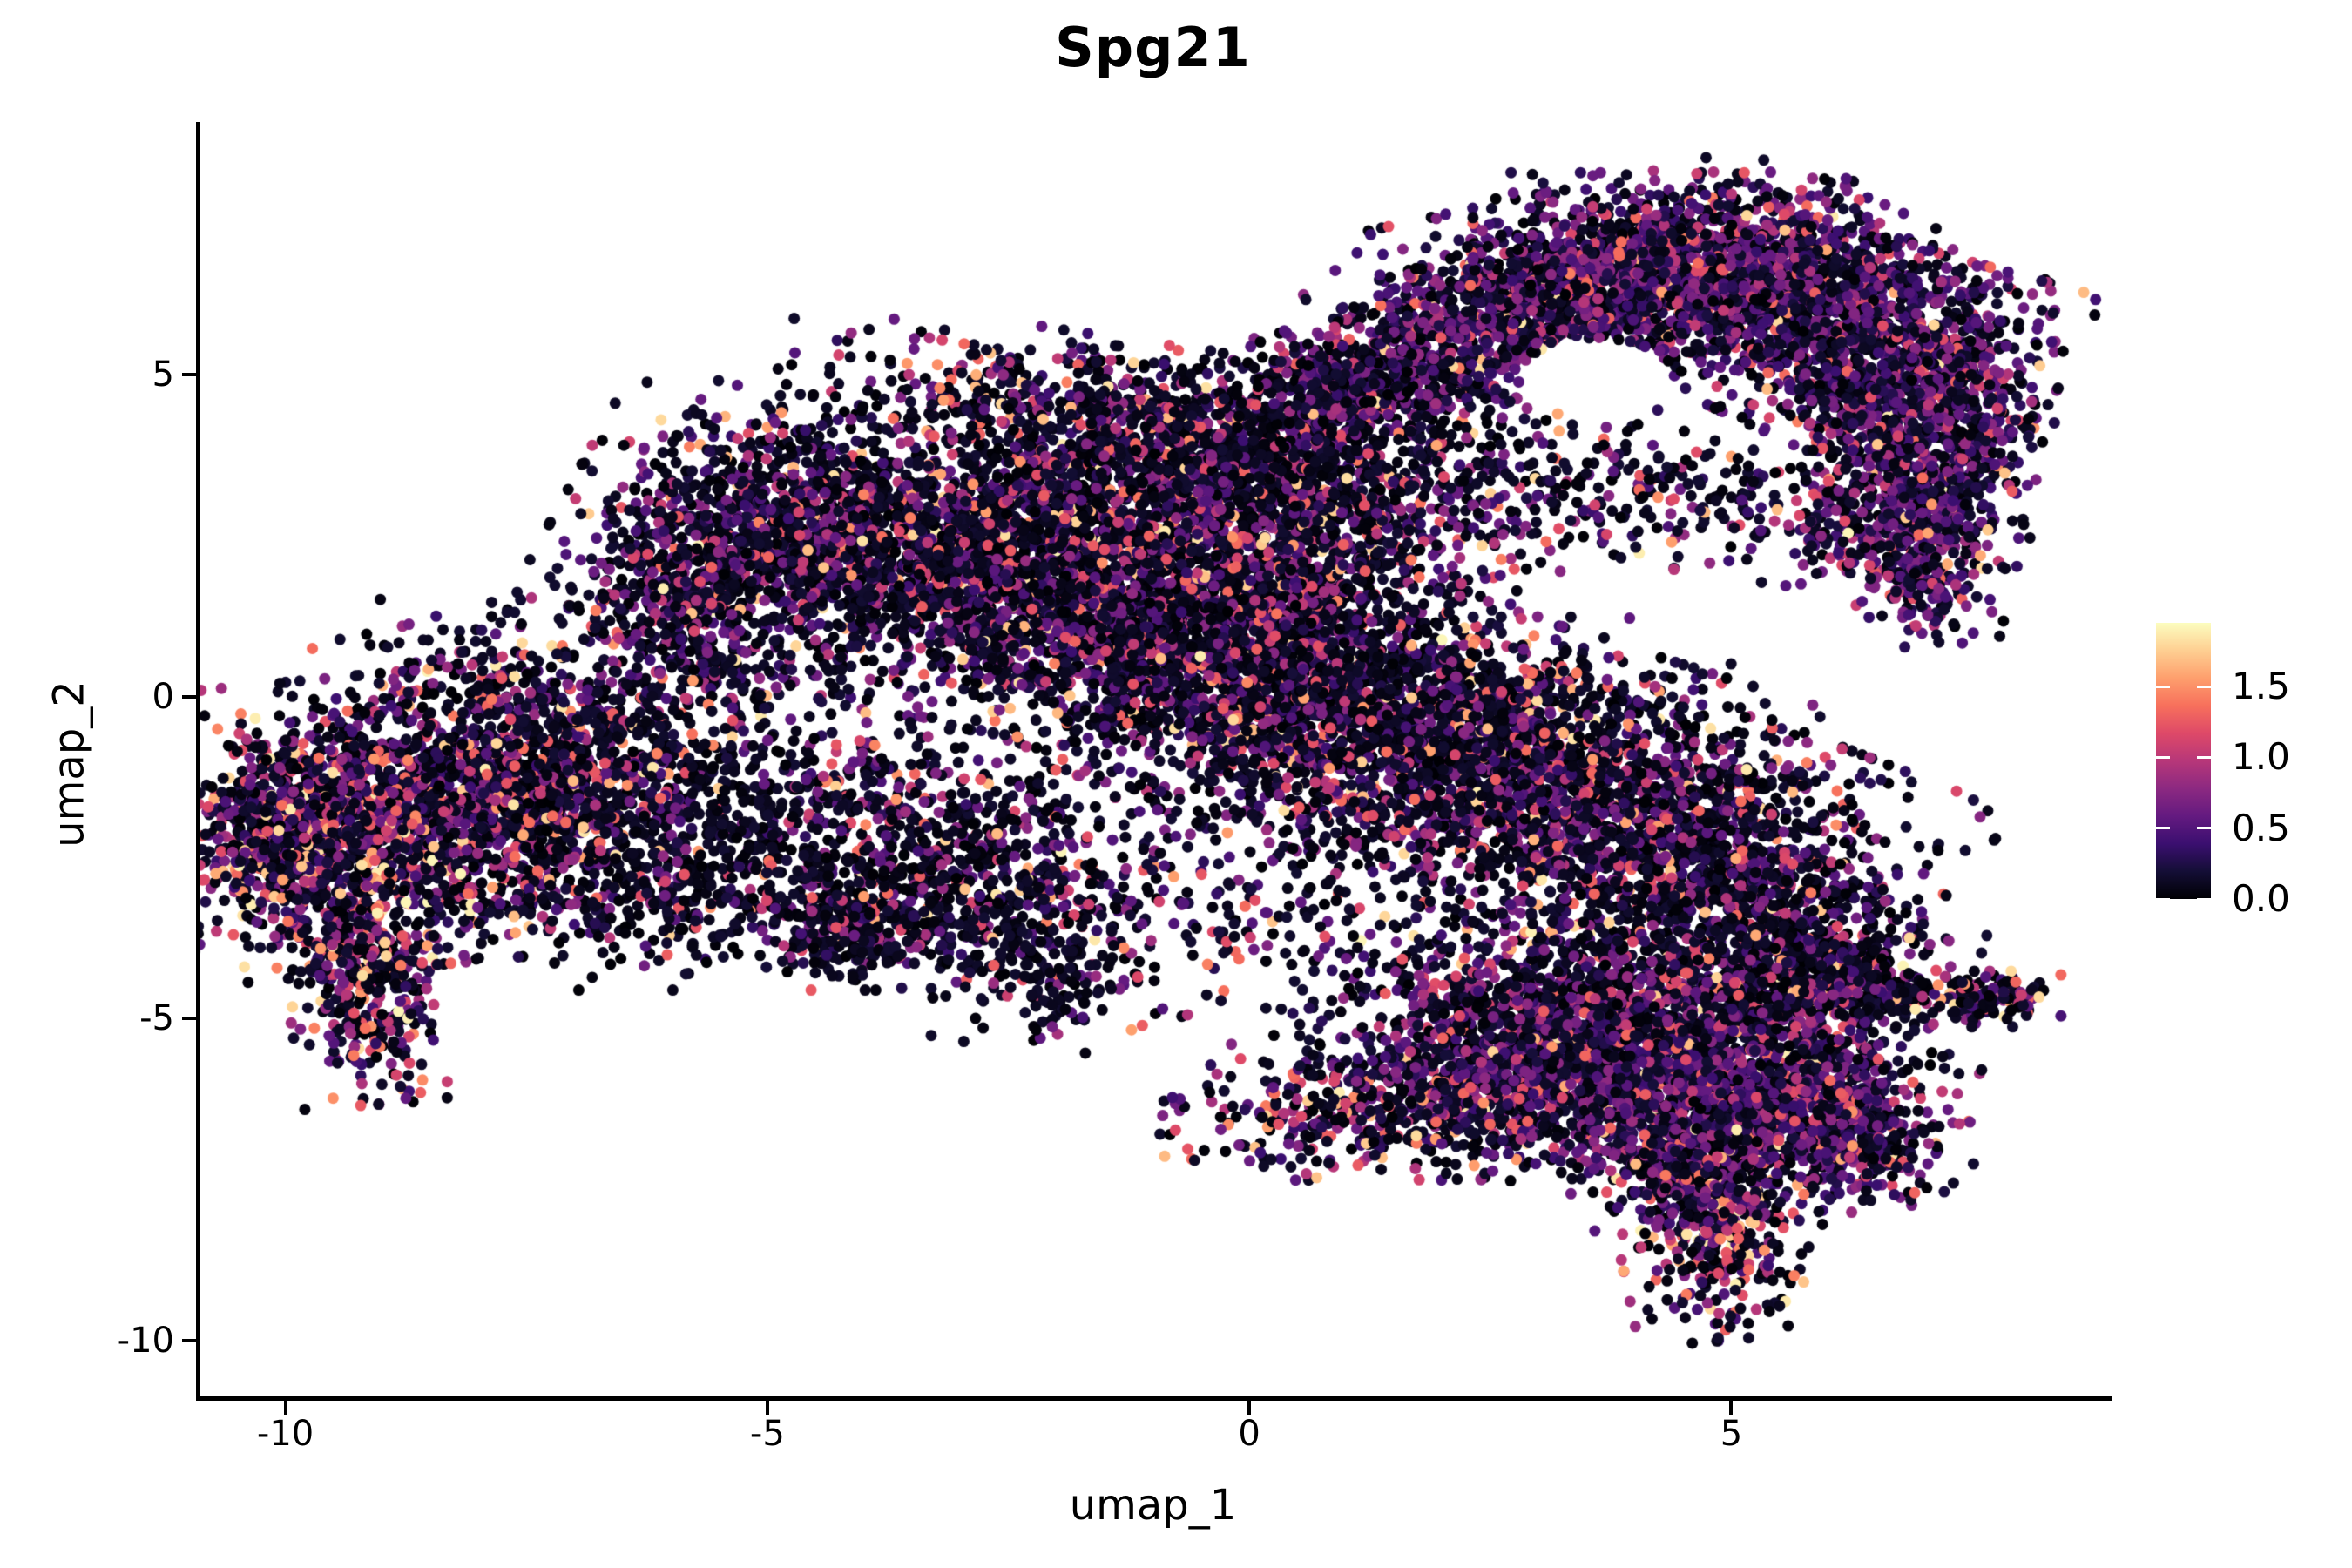 This screenshot has width=2352, height=1568. What do you see at coordinates (767, 1434) in the screenshot?
I see `x-tick-label: -5` at bounding box center [767, 1434].